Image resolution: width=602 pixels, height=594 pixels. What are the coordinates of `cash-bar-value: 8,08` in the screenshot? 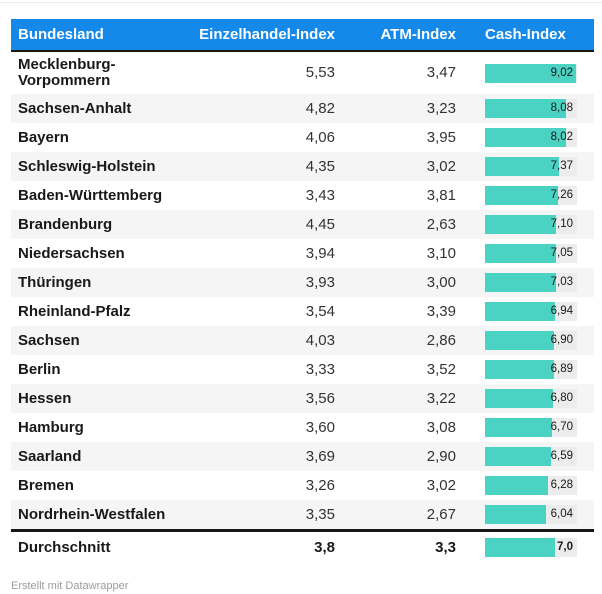 It's located at (561, 108).